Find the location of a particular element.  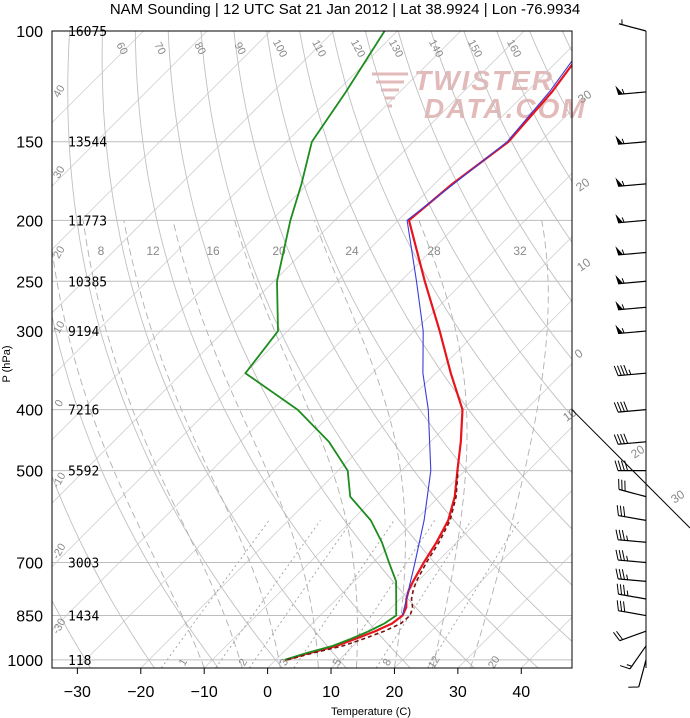

isotherm-label: 8 is located at coordinates (101, 251).